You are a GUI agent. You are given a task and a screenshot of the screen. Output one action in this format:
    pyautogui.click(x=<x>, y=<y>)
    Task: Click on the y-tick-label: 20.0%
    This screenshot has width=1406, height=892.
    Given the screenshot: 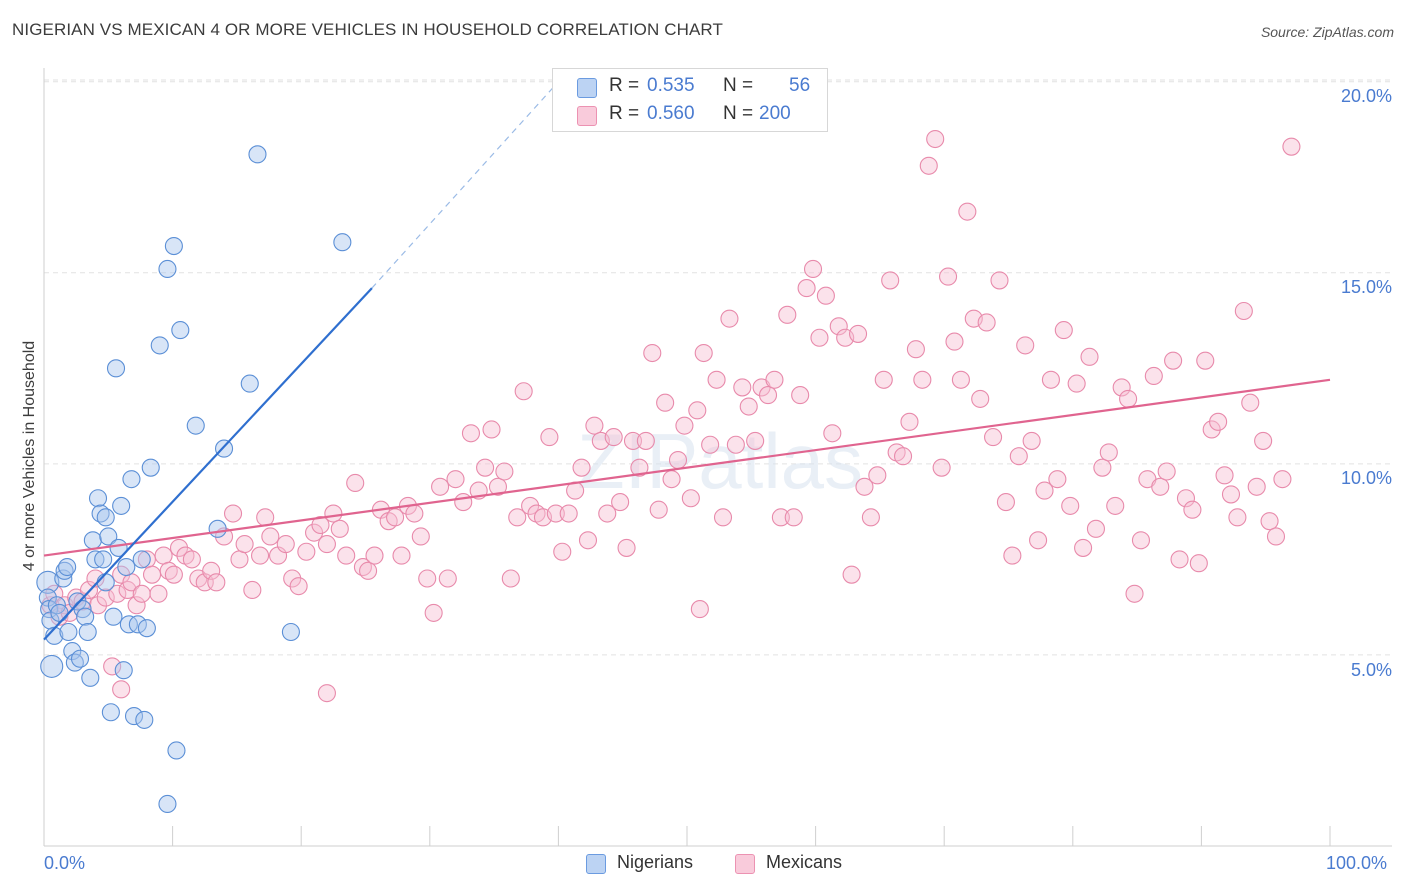 What is the action you would take?
    pyautogui.click(x=1366, y=96)
    